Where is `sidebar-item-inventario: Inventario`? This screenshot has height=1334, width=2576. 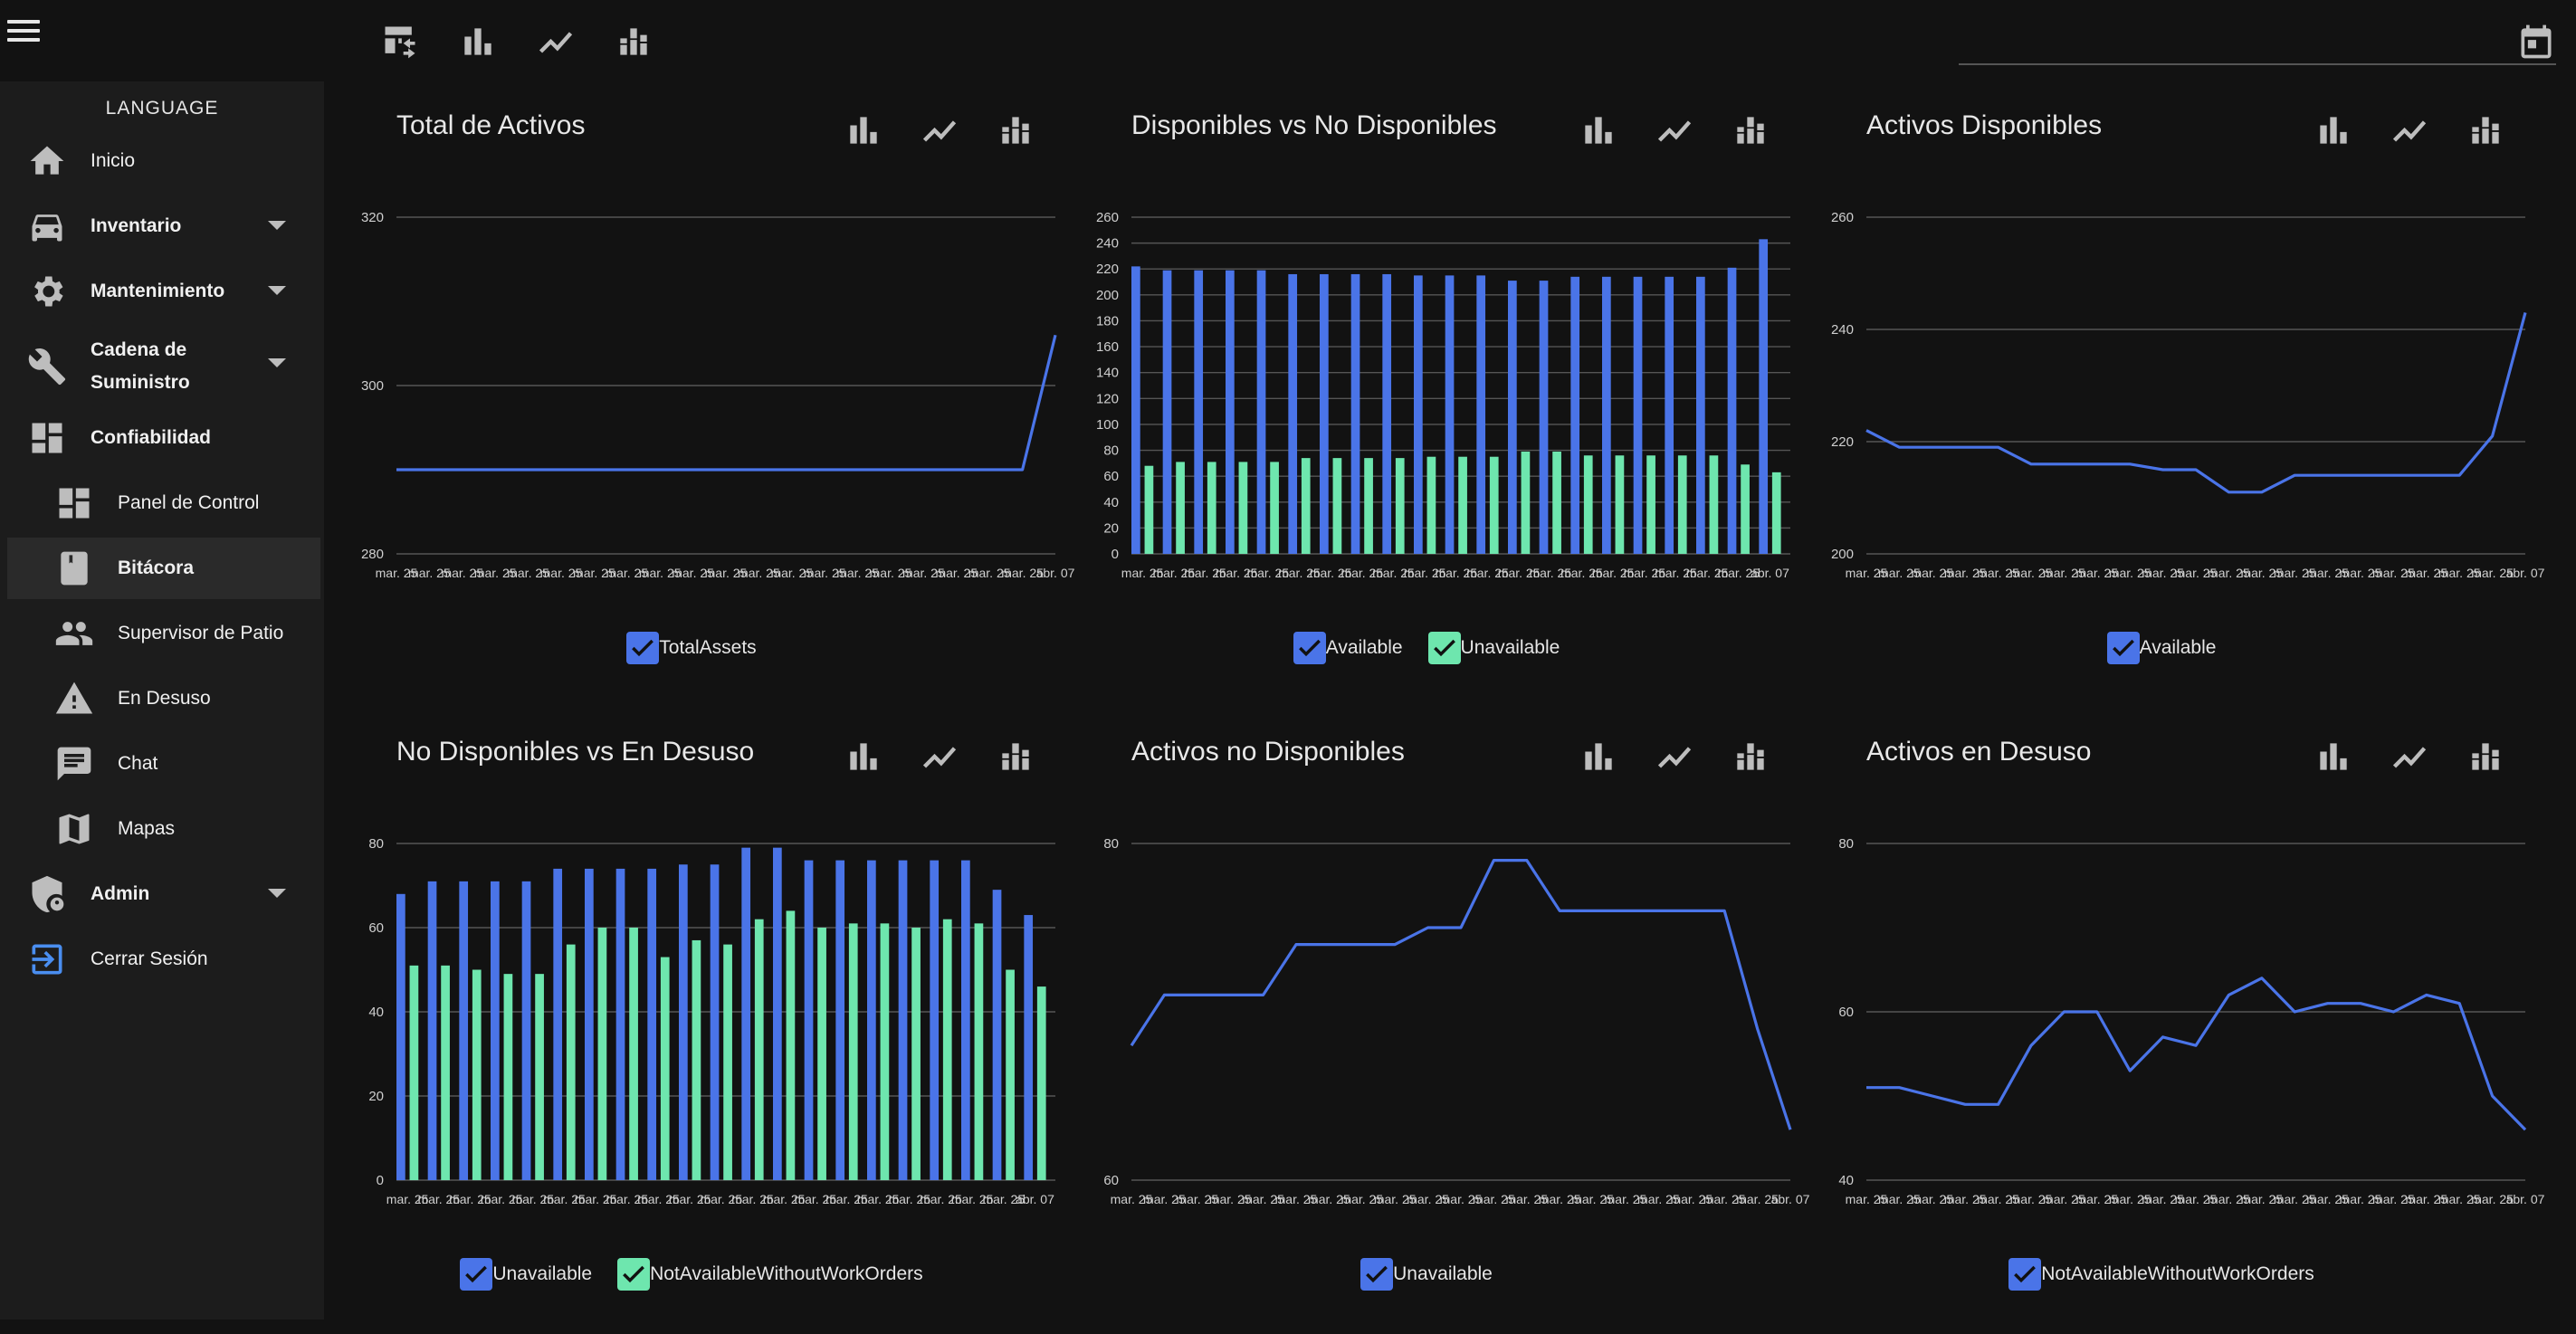 sidebar-item-inventario: Inventario is located at coordinates (164, 226).